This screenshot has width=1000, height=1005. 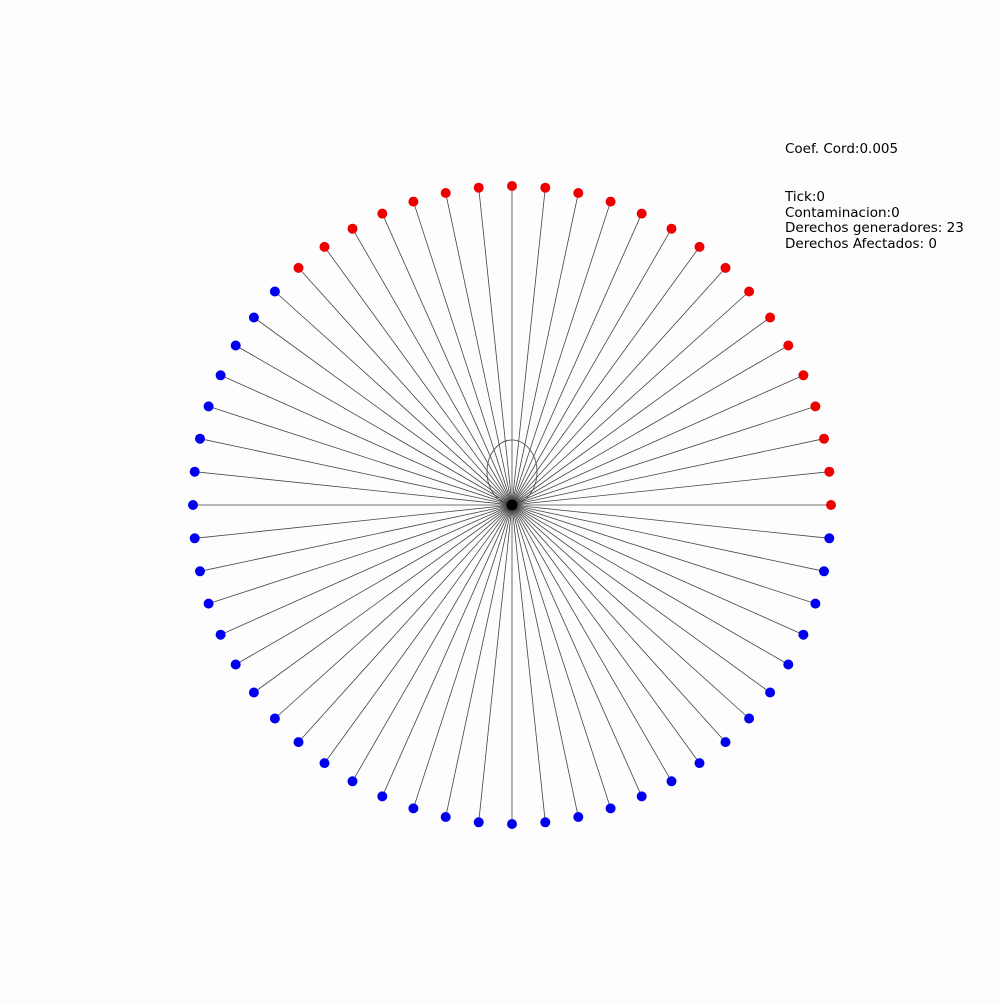 What do you see at coordinates (842, 149) in the screenshot?
I see `coef-cord-label: Coef. Cord:0.005` at bounding box center [842, 149].